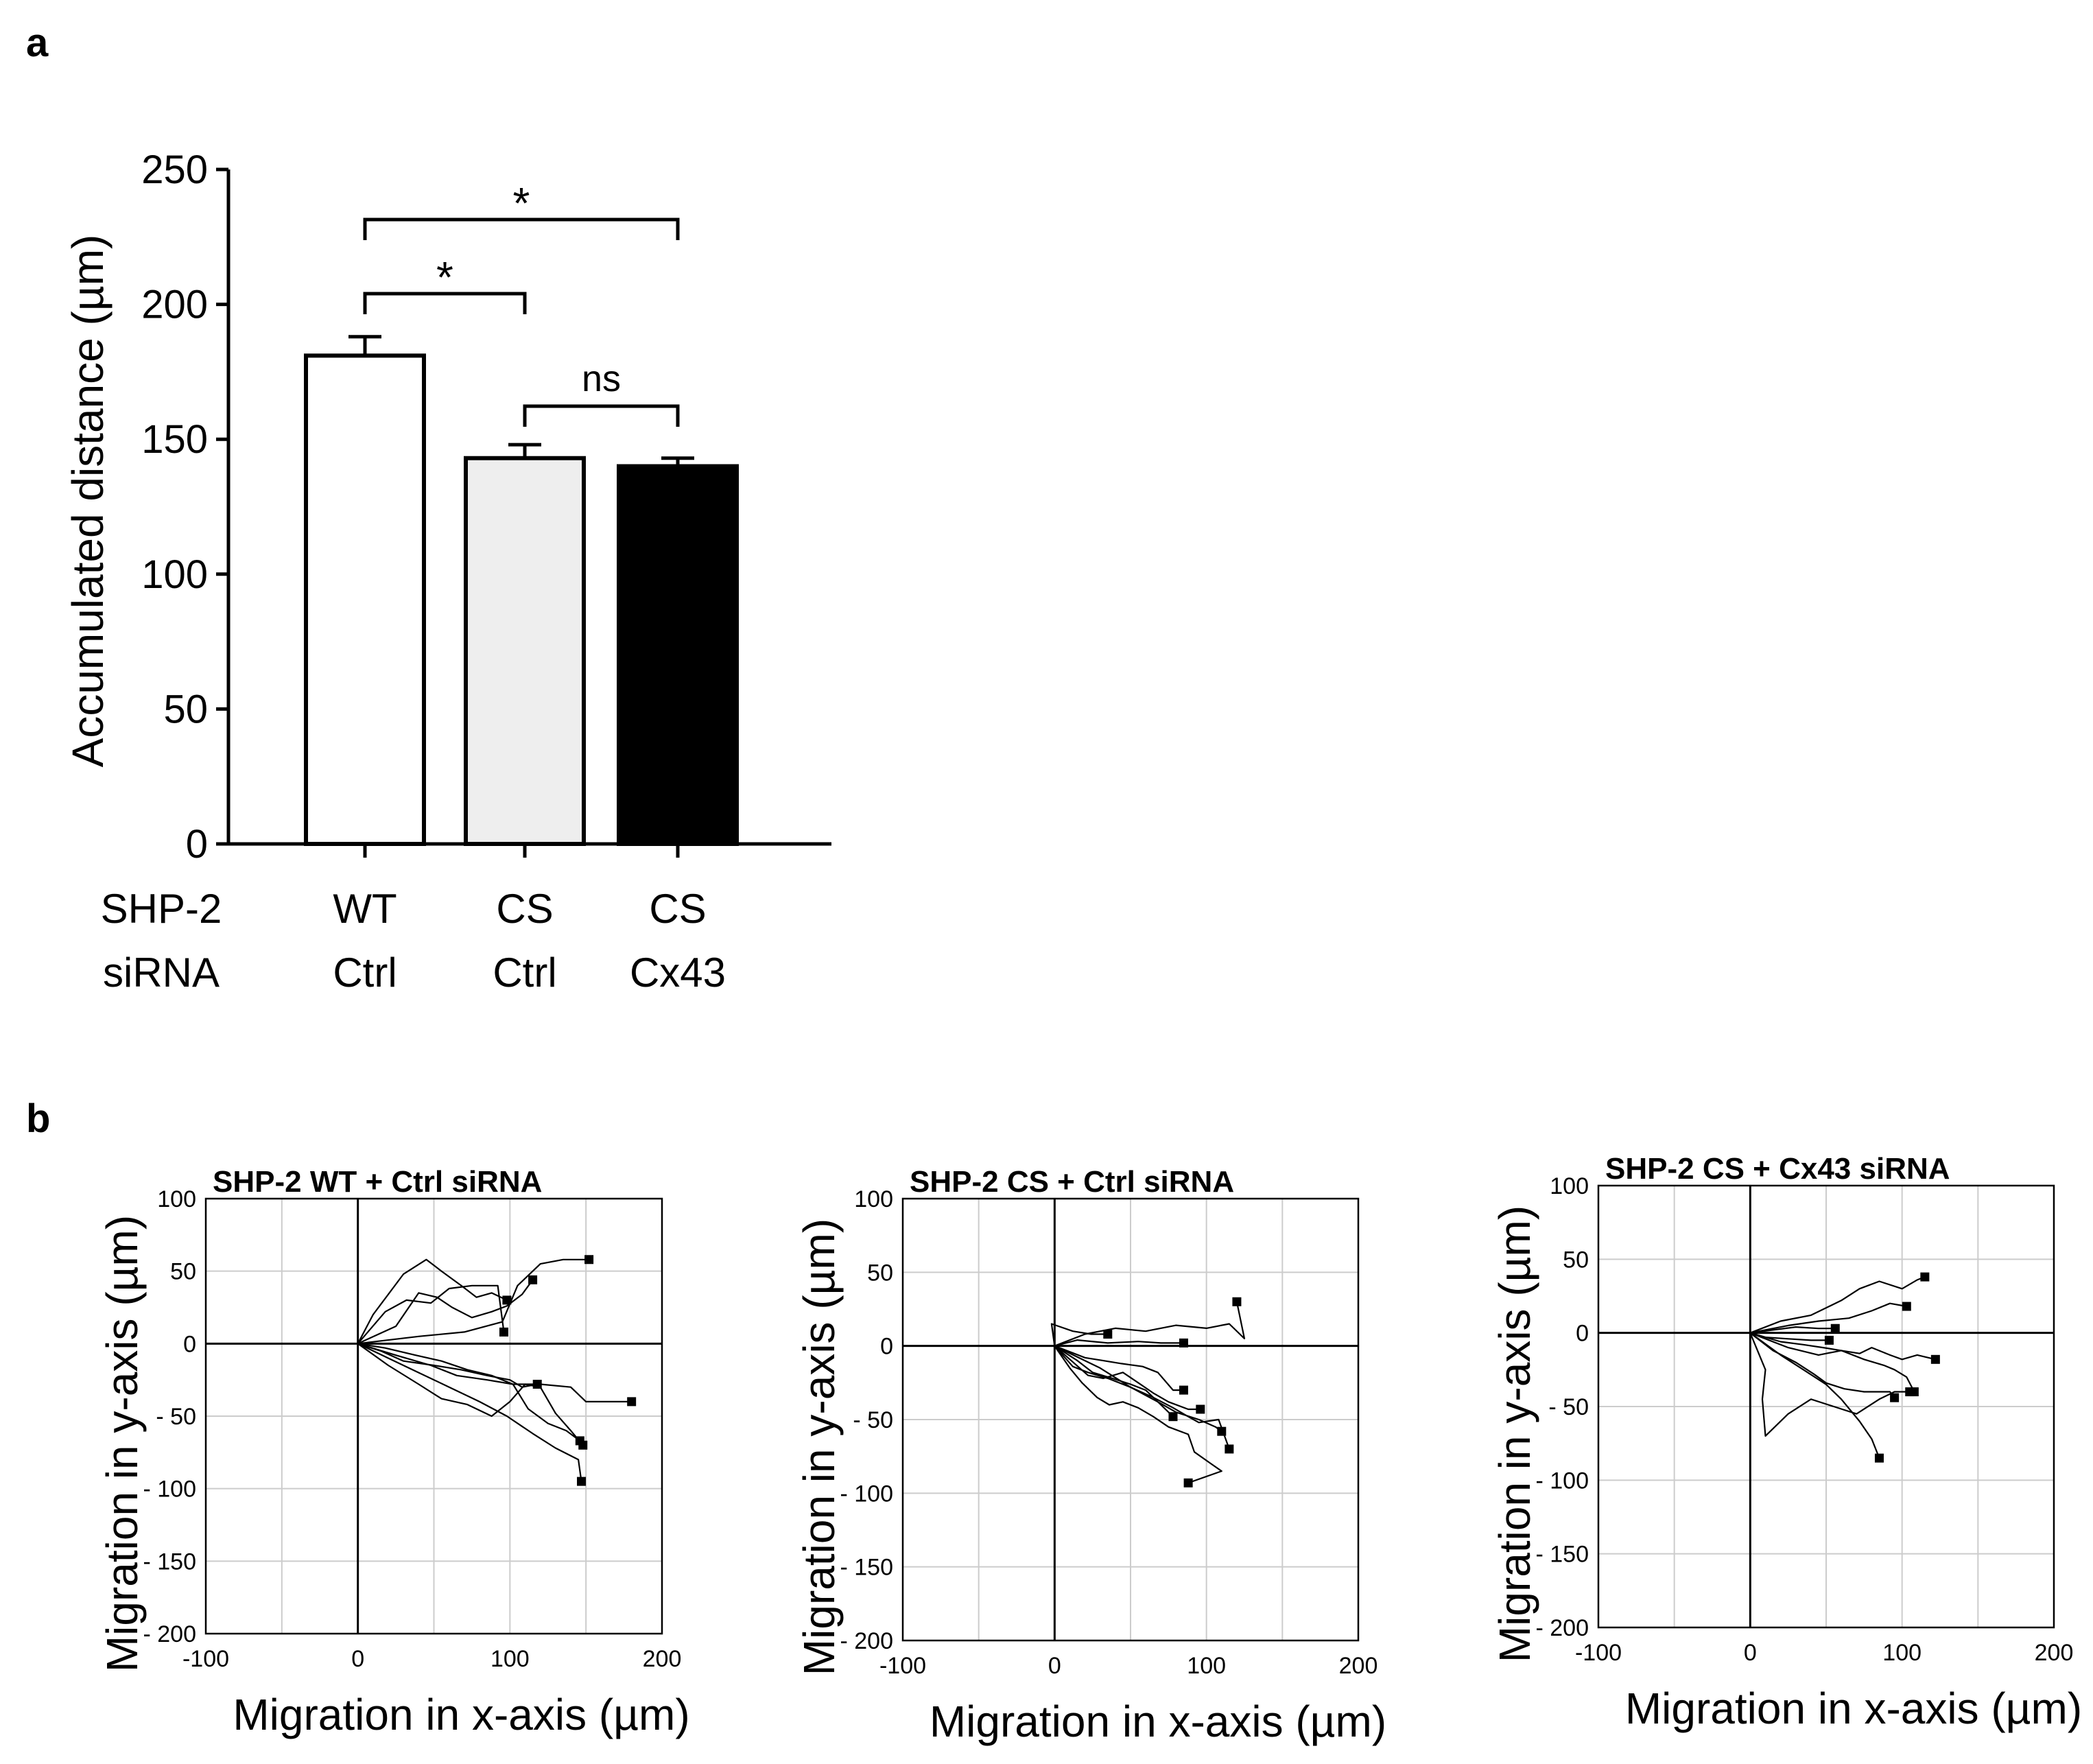 Image resolution: width=2093 pixels, height=1764 pixels. I want to click on plot-title: SHP-2 CS + Ctrl siRNA, so click(1072, 1182).